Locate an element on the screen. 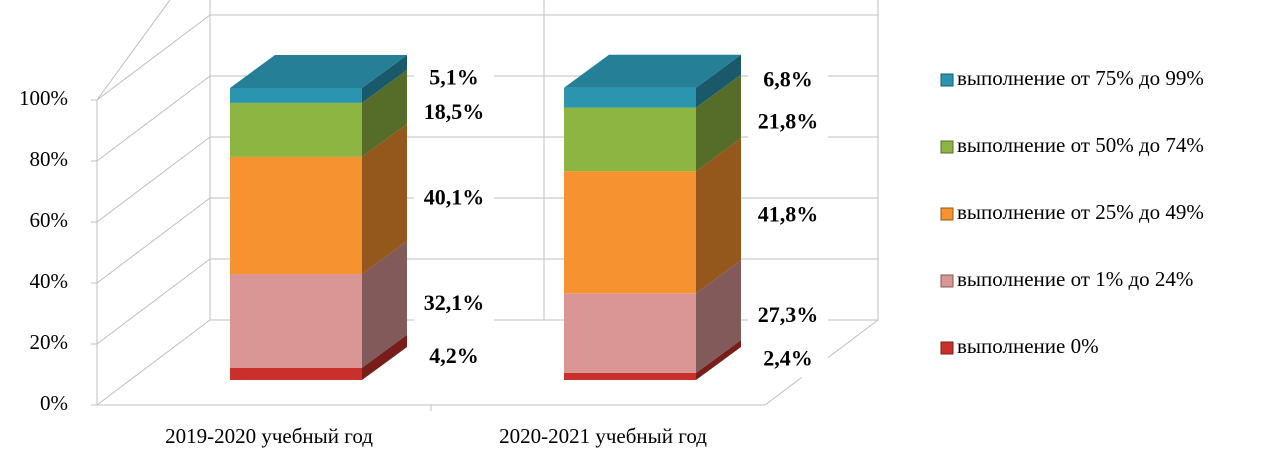  y-tick-label: 80% is located at coordinates (49, 159).